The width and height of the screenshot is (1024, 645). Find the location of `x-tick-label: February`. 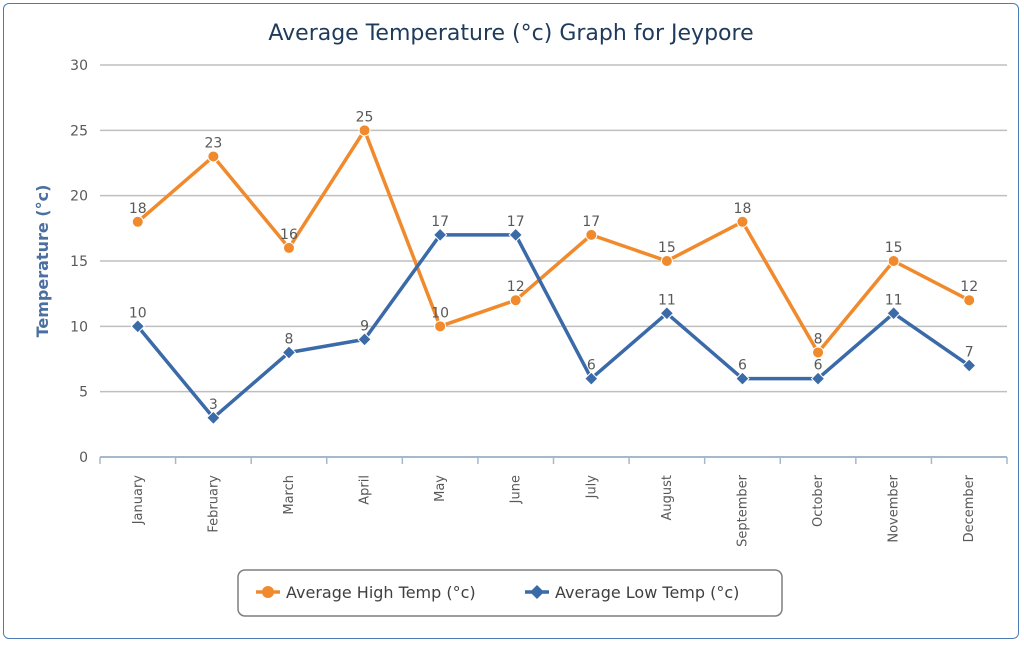

x-tick-label: February is located at coordinates (213, 504).